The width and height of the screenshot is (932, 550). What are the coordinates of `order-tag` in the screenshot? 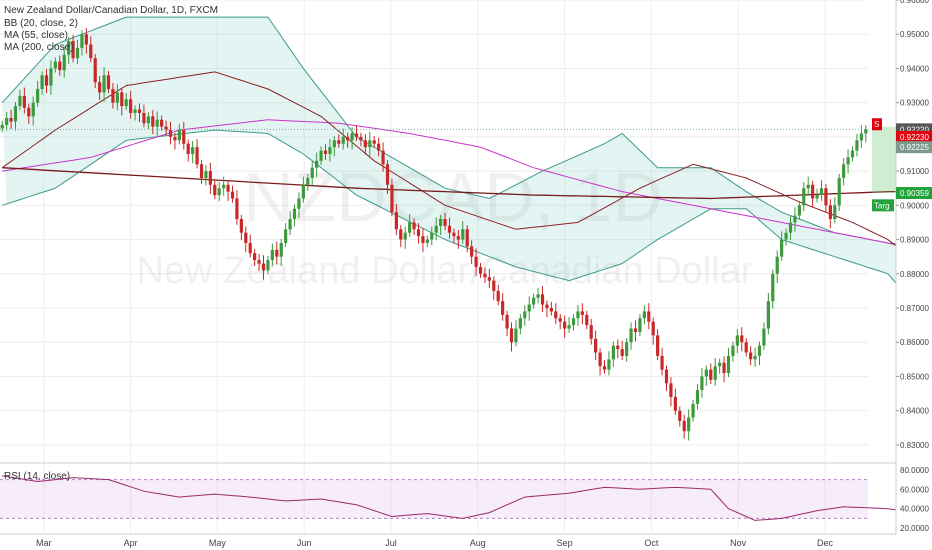 It's located at (877, 124).